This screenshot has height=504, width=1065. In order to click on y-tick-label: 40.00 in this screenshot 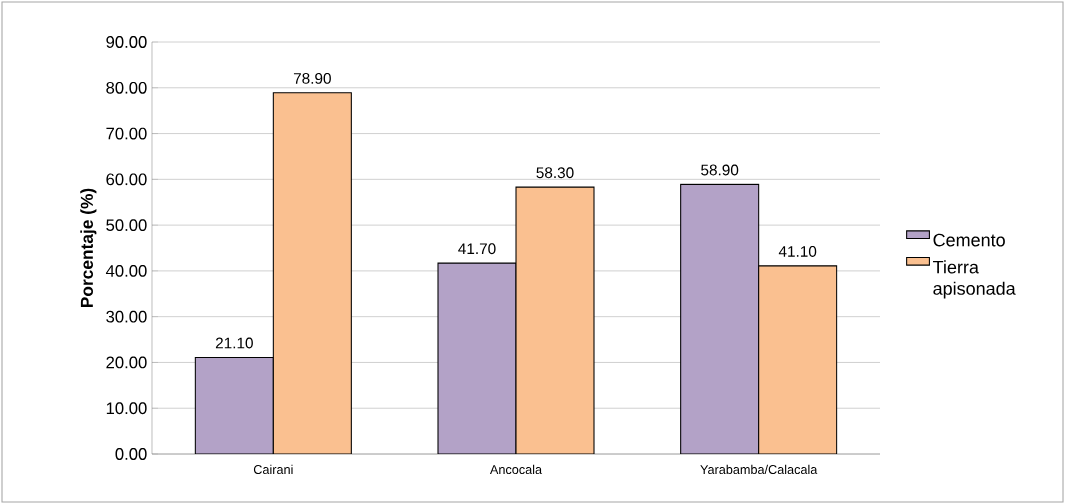, I will do `click(126, 271)`.